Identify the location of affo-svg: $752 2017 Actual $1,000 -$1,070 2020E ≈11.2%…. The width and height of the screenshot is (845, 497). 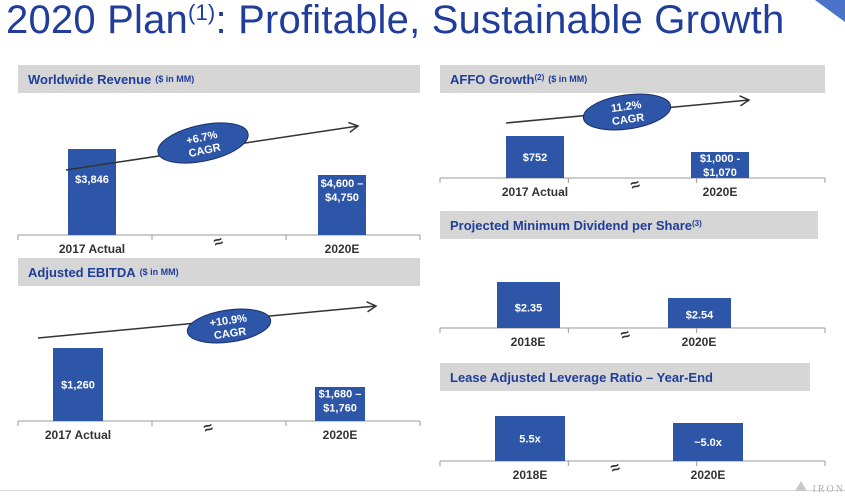
(632, 146).